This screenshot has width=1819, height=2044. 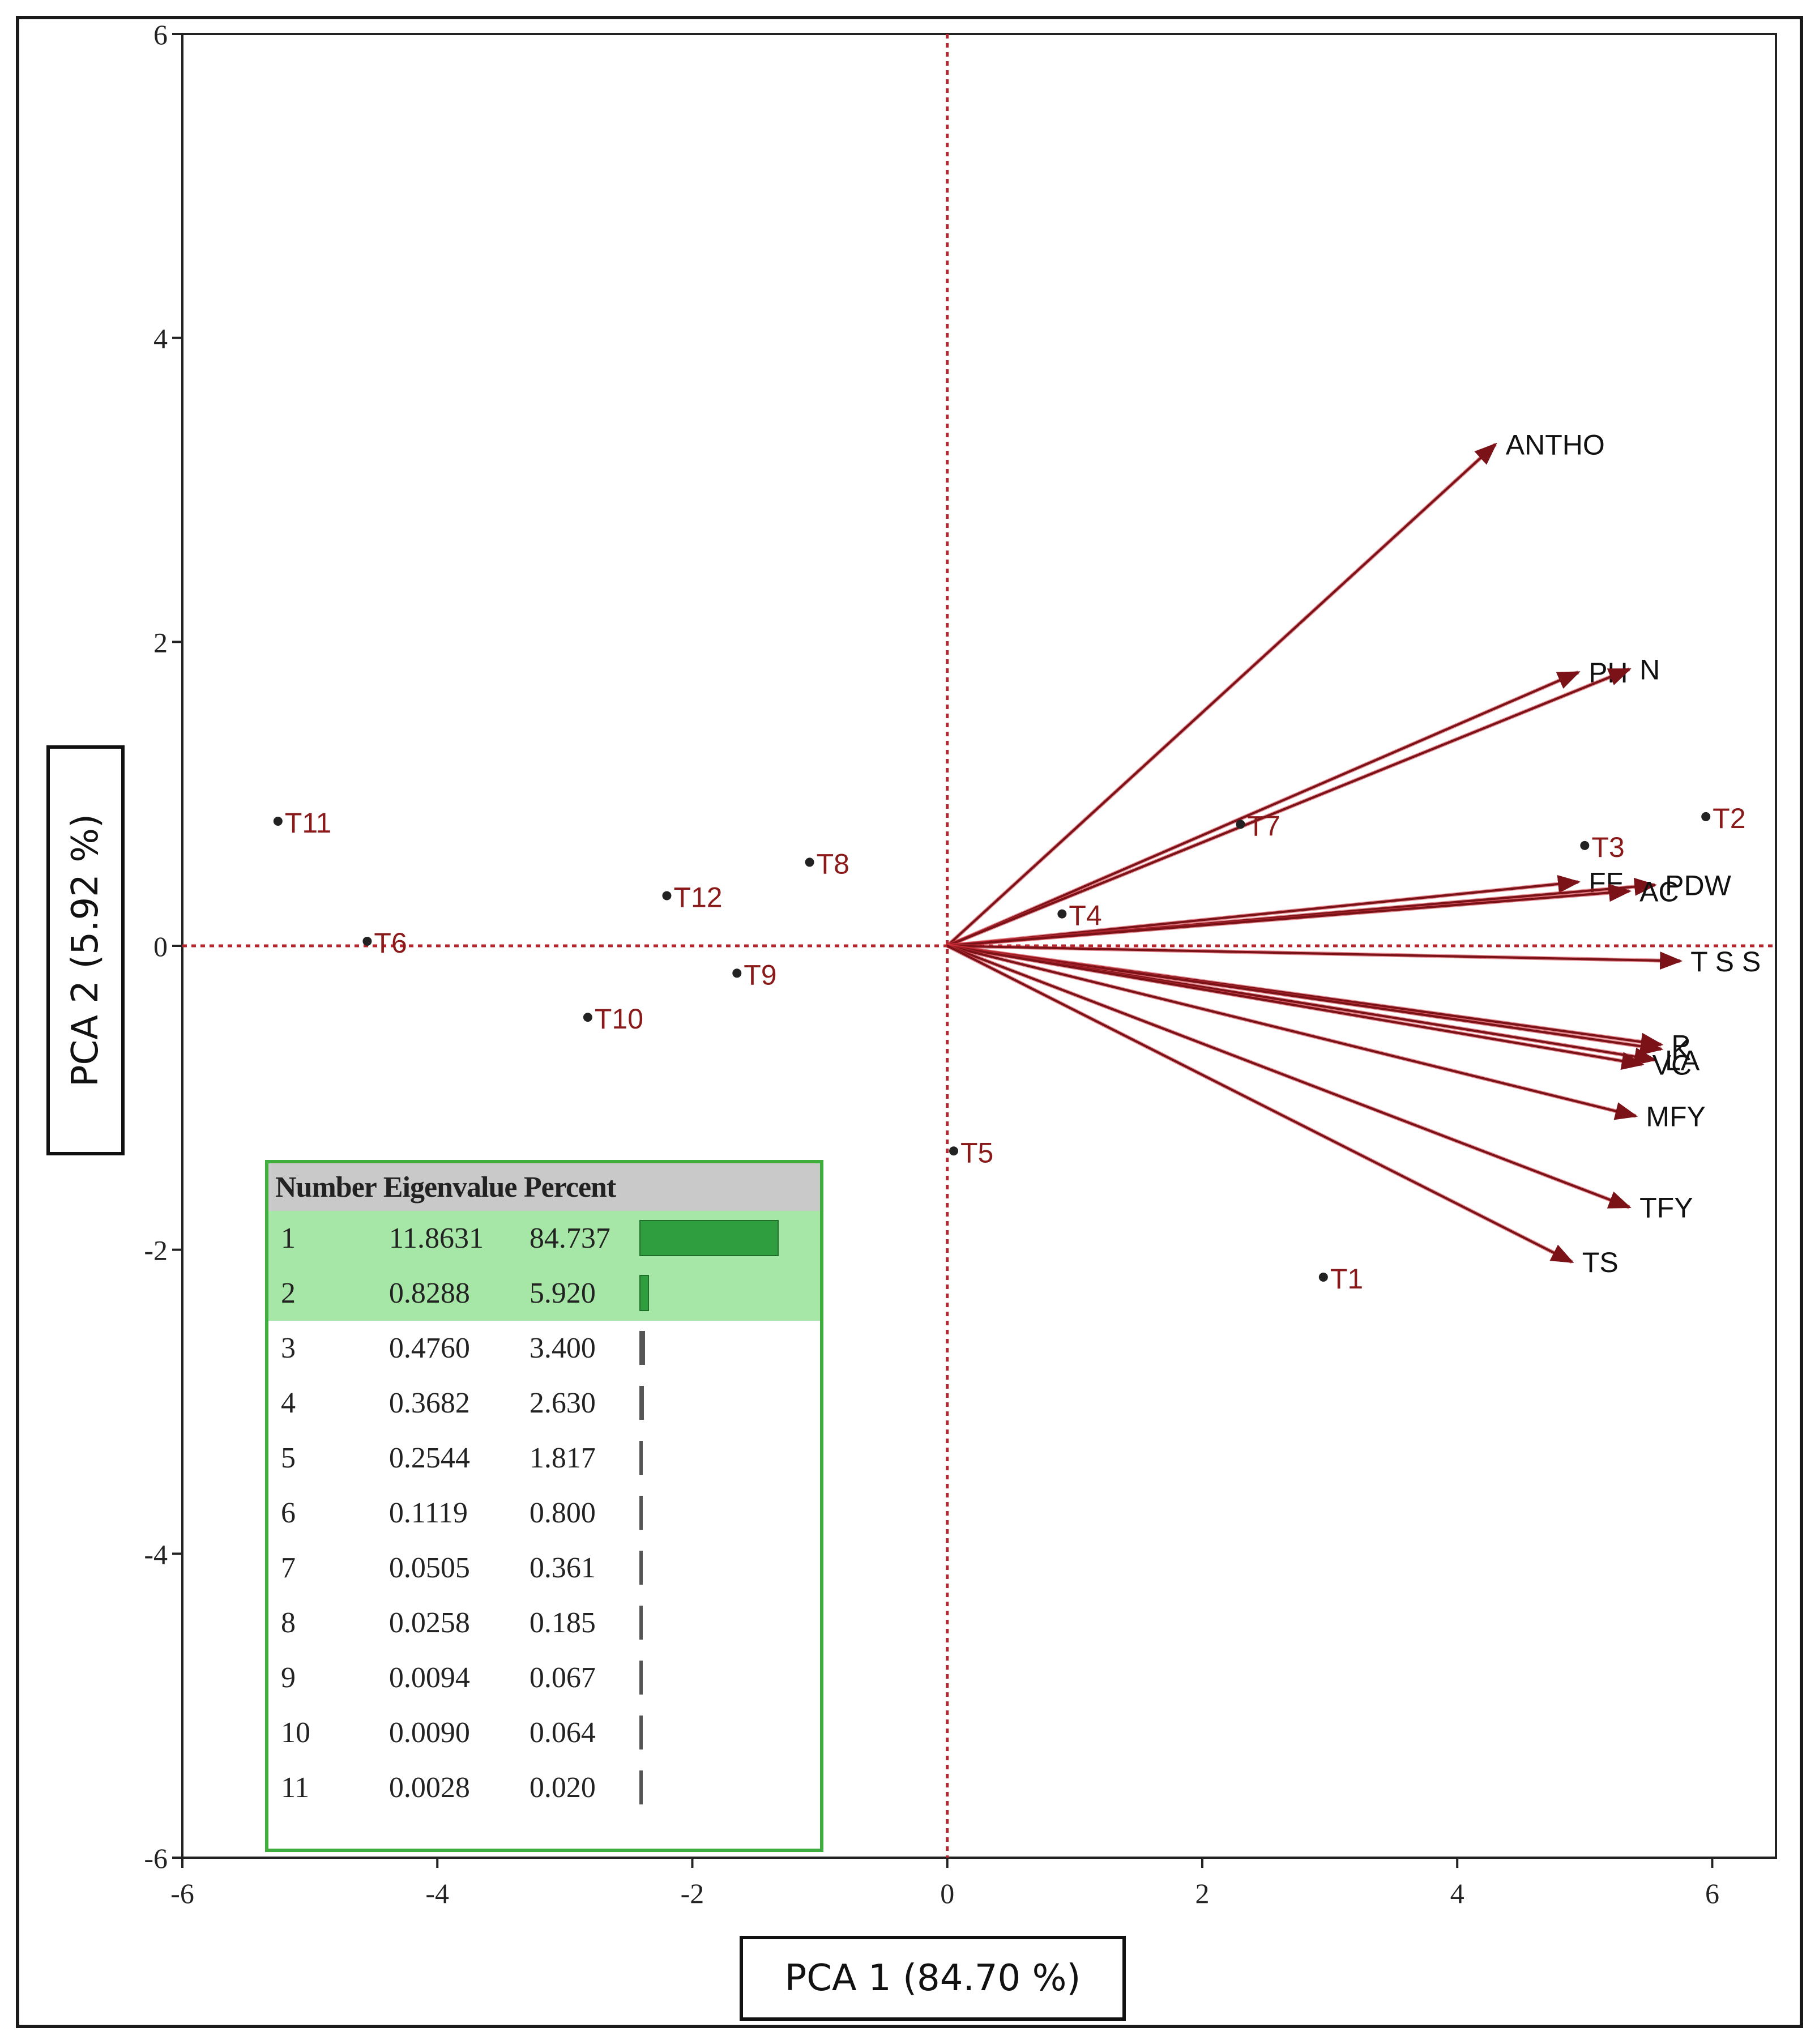 I want to click on eigenvalue-row: 3 0.4760 3.400, so click(x=544, y=1348).